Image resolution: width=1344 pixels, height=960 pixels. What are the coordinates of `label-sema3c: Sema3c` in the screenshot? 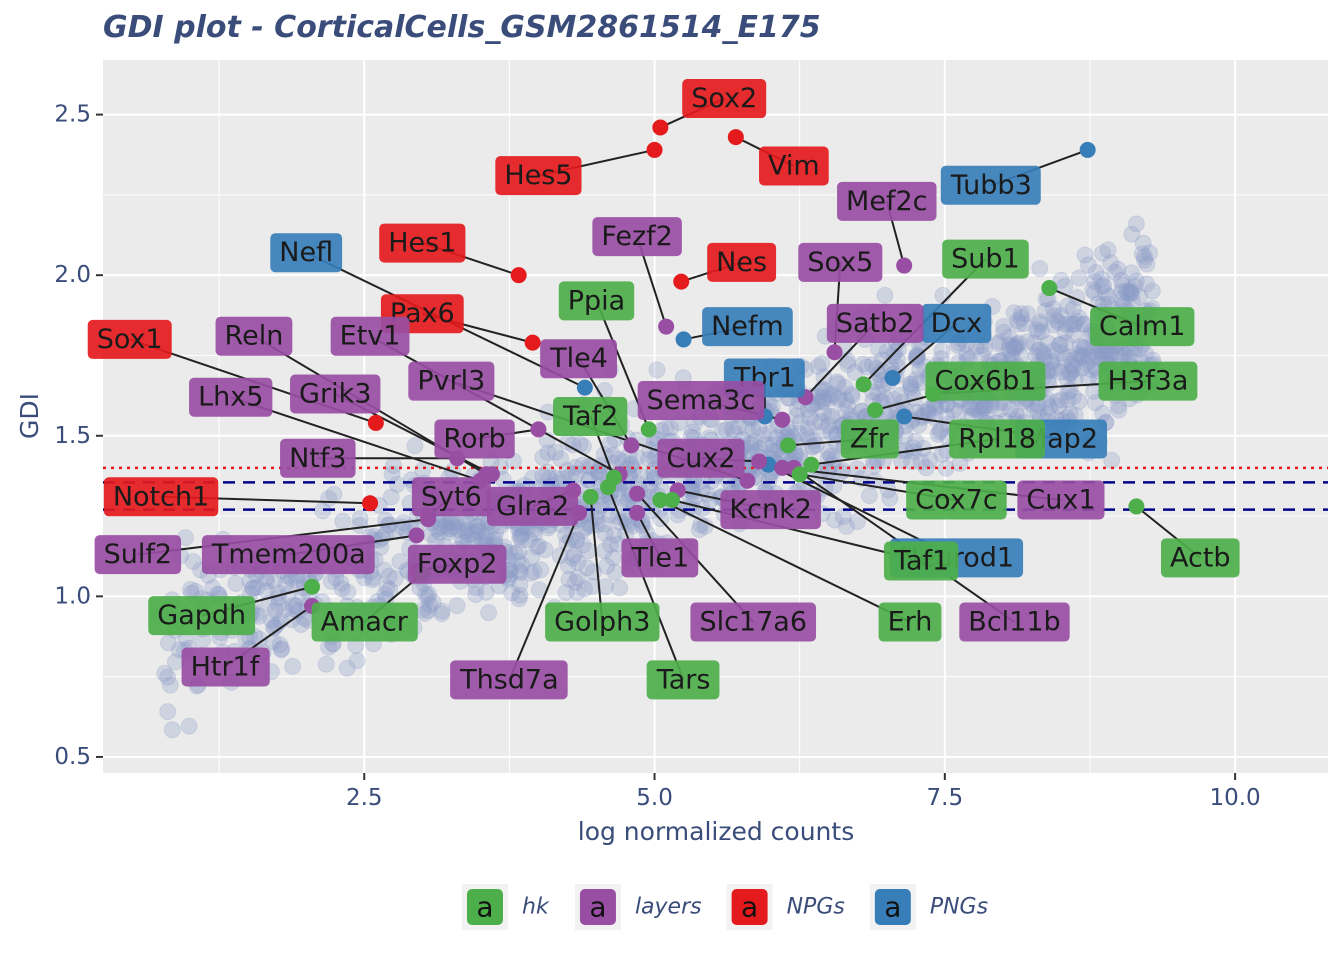 It's located at (701, 400).